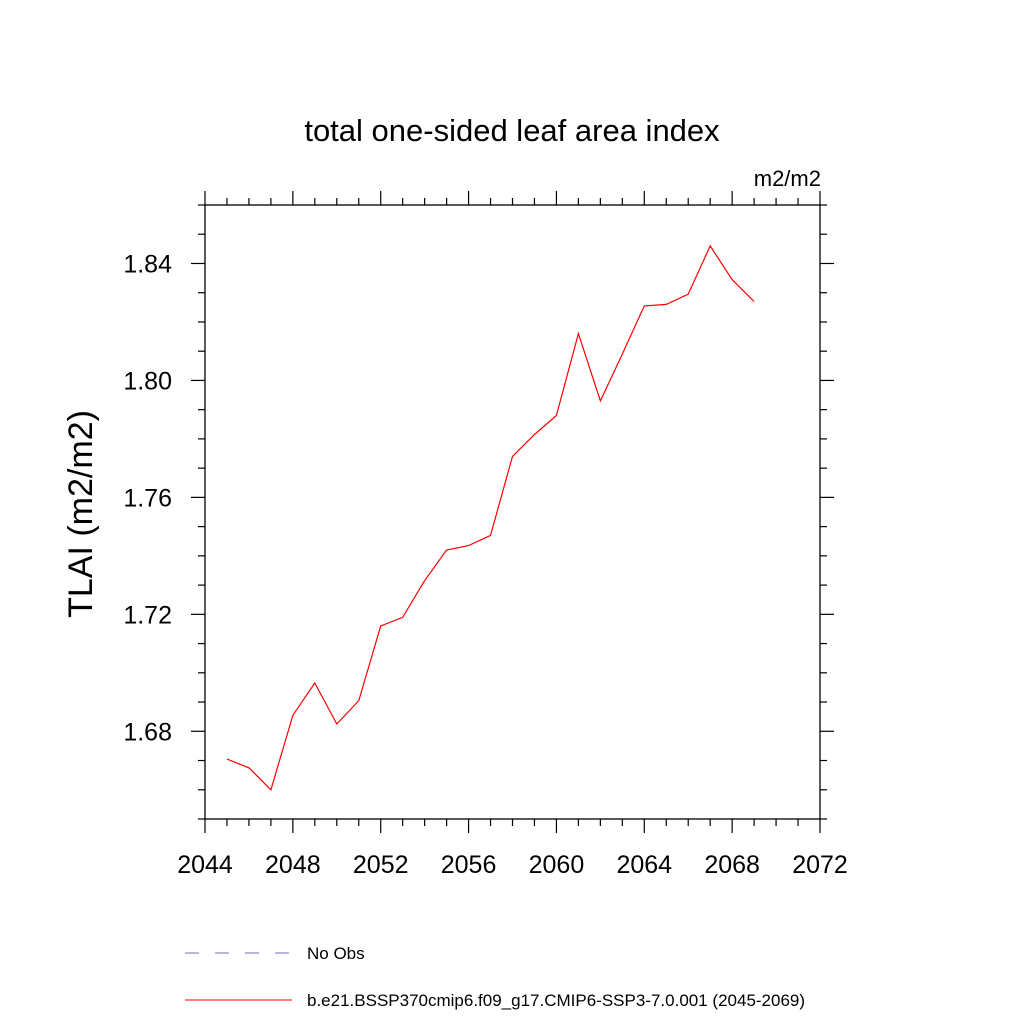  Describe the element at coordinates (205, 865) in the screenshot. I see `x-tick-label: 2044` at that location.